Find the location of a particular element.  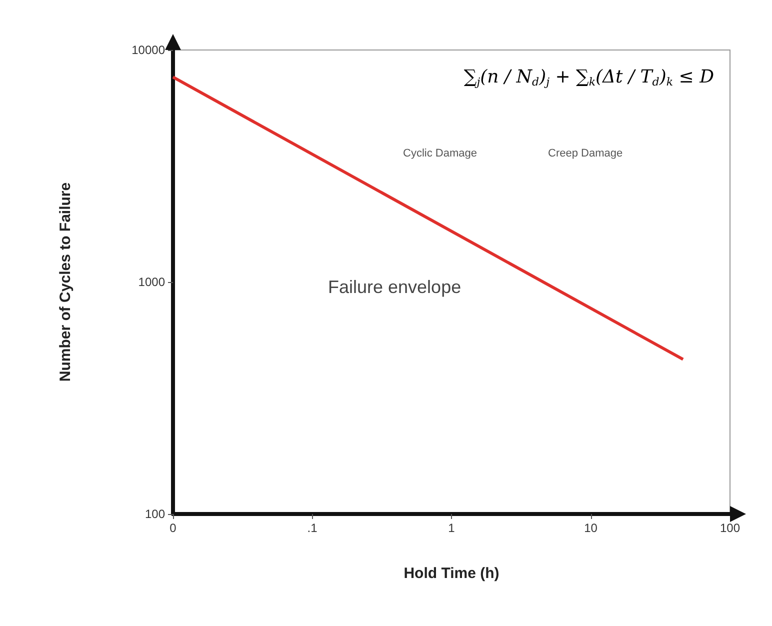

annotation: Cyclic Damage is located at coordinates (440, 154).